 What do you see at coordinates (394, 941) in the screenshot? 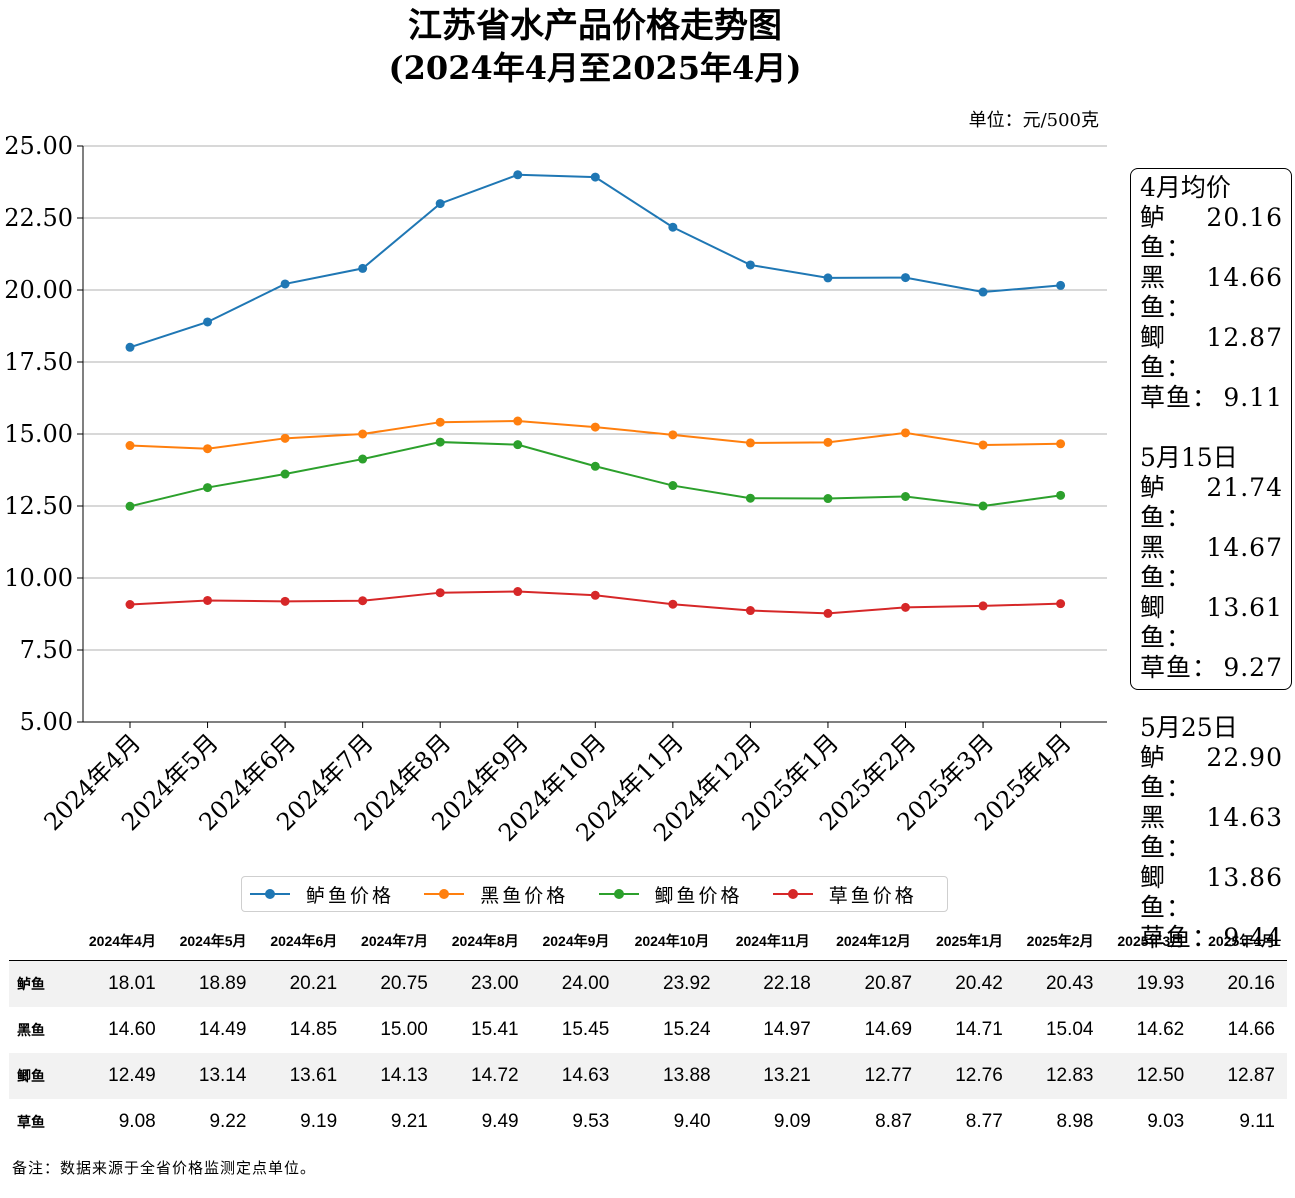
I see `table-column-header: 2024年7月` at bounding box center [394, 941].